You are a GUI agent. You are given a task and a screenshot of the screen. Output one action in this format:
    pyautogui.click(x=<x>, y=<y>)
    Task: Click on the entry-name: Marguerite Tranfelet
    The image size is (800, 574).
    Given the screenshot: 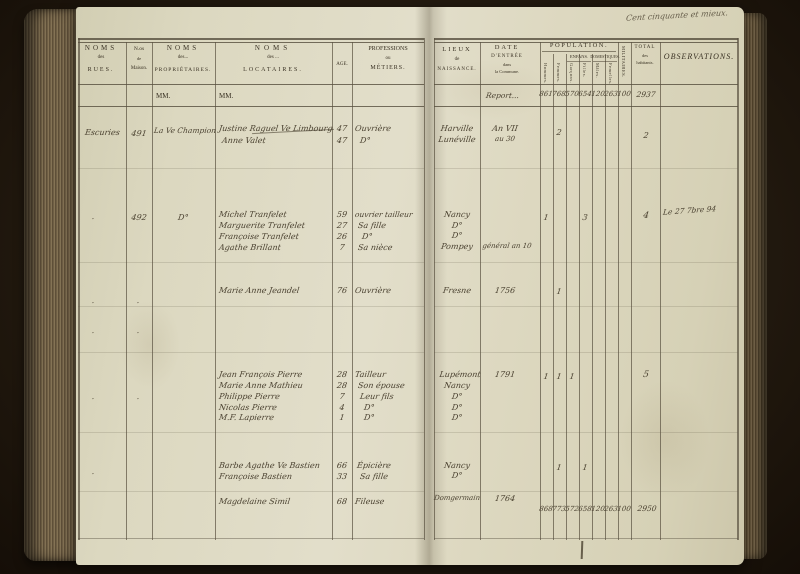 What is the action you would take?
    pyautogui.click(x=262, y=225)
    